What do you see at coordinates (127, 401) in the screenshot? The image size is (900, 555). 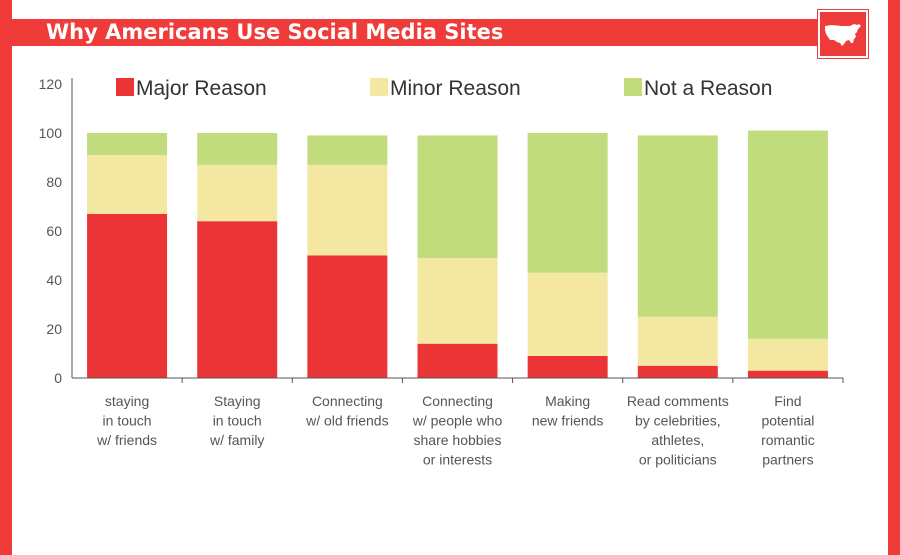 I see `x-category-label: staying` at bounding box center [127, 401].